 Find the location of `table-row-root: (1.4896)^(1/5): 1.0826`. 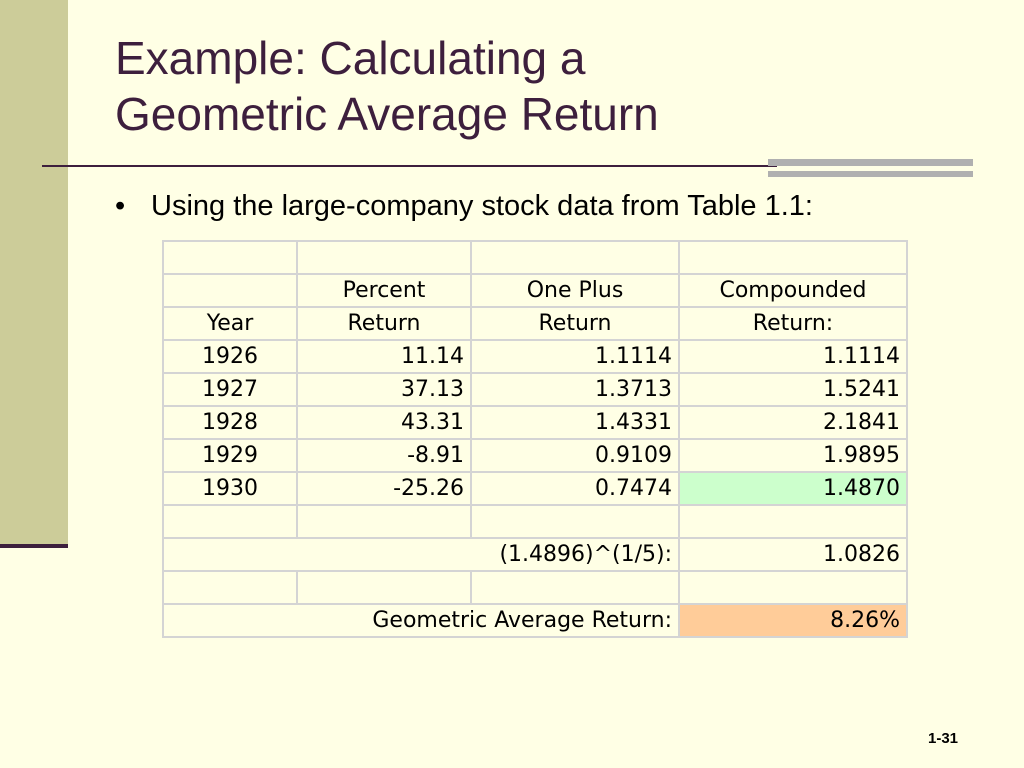

table-row-root: (1.4896)^(1/5): 1.0826 is located at coordinates (535, 554).